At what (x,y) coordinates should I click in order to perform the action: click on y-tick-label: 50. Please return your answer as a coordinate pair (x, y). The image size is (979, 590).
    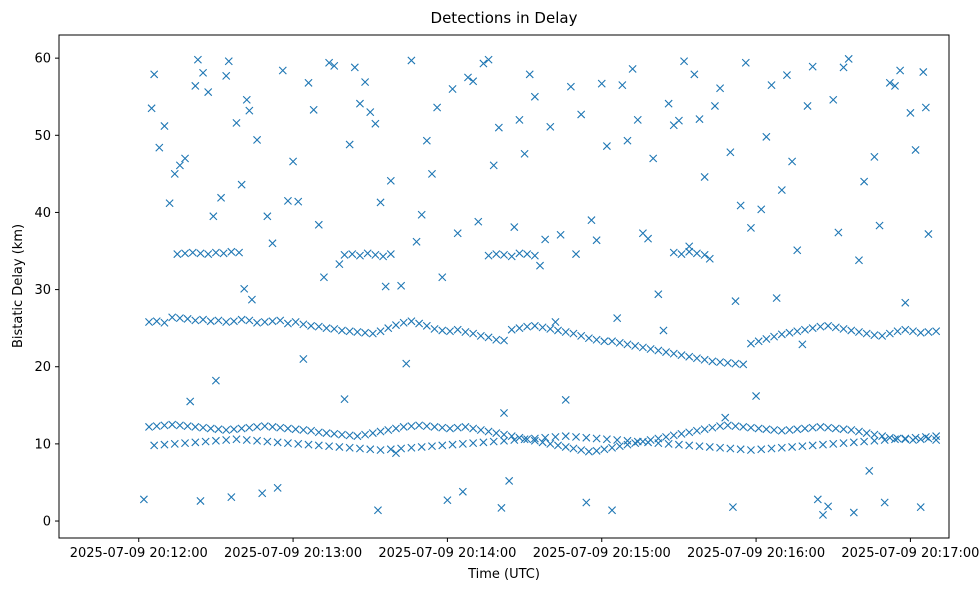
    Looking at the image, I should click on (42, 136).